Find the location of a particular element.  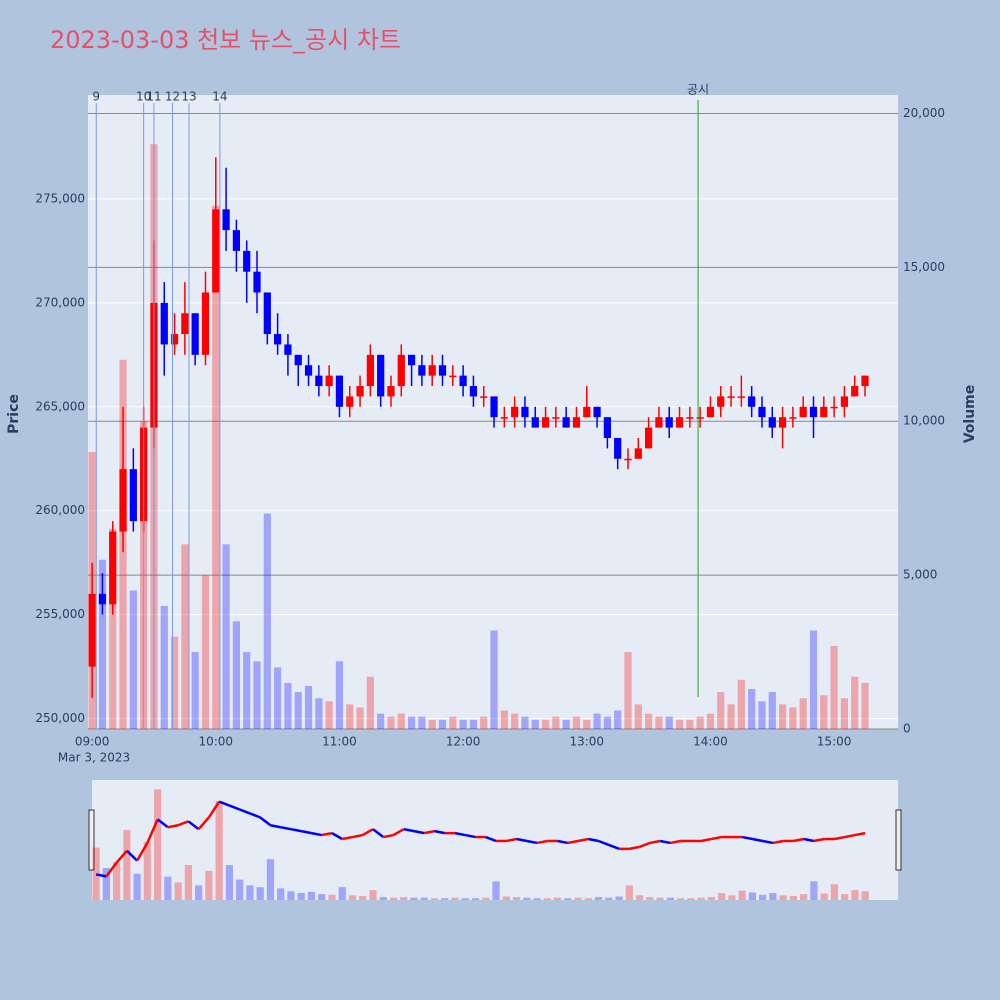

y-tick-label: 250,000 is located at coordinates (60, 718).